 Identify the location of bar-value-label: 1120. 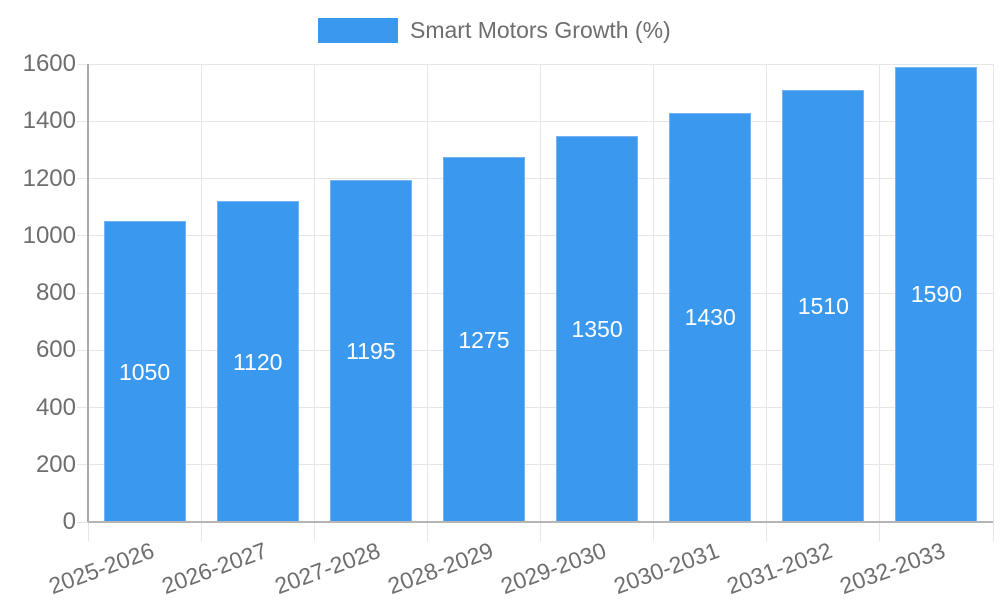
(257, 361).